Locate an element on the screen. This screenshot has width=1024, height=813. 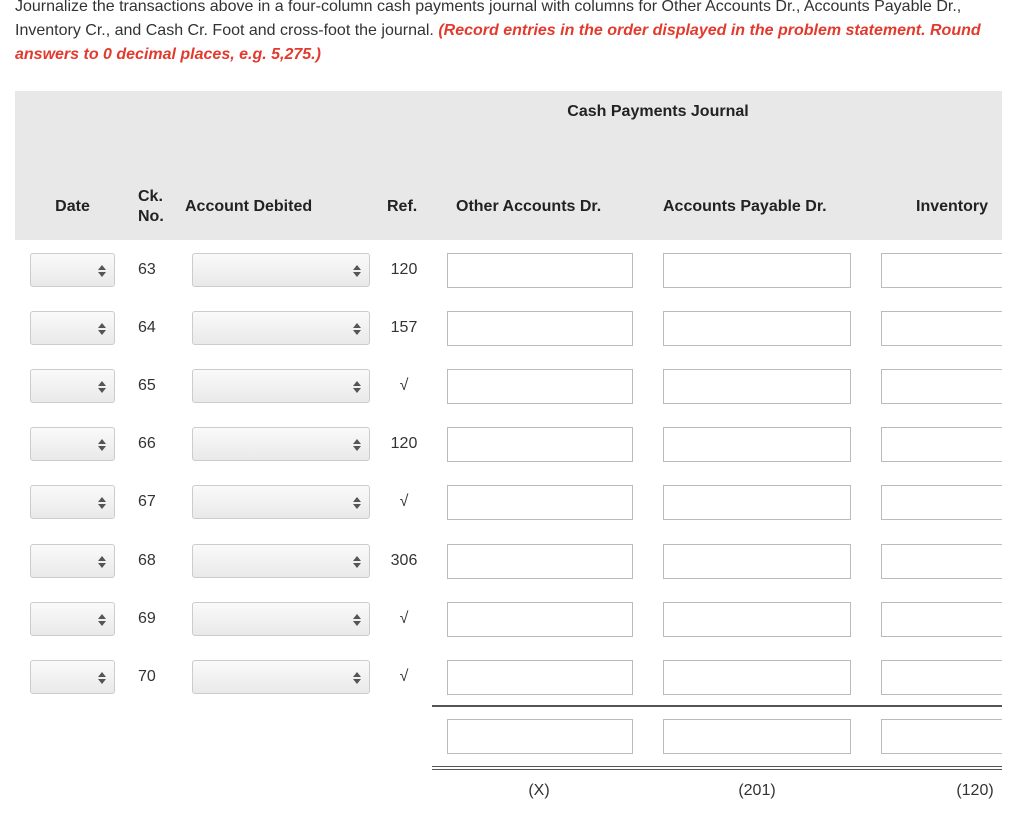
reference: 306 is located at coordinates (404, 560).